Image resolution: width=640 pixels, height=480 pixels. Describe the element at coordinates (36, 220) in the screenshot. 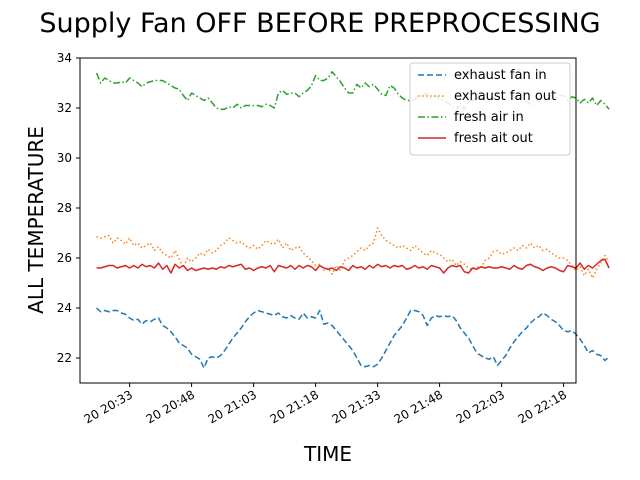

I see `y-axis-label: ALL TEMPERATURE` at that location.